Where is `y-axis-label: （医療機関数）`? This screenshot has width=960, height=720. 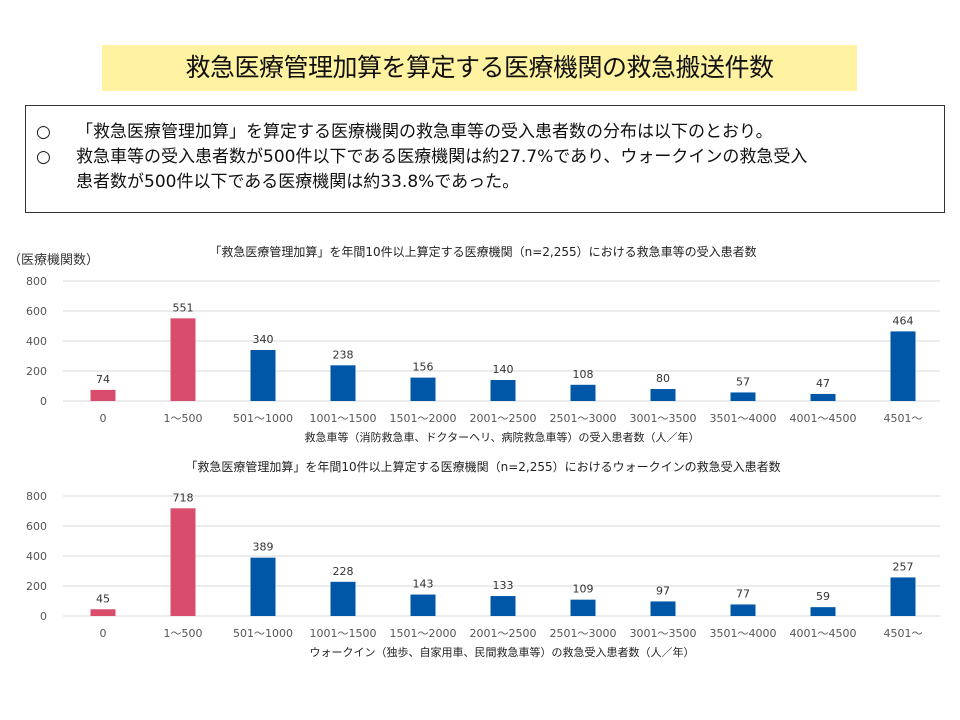 y-axis-label: （医療機関数） is located at coordinates (54, 260).